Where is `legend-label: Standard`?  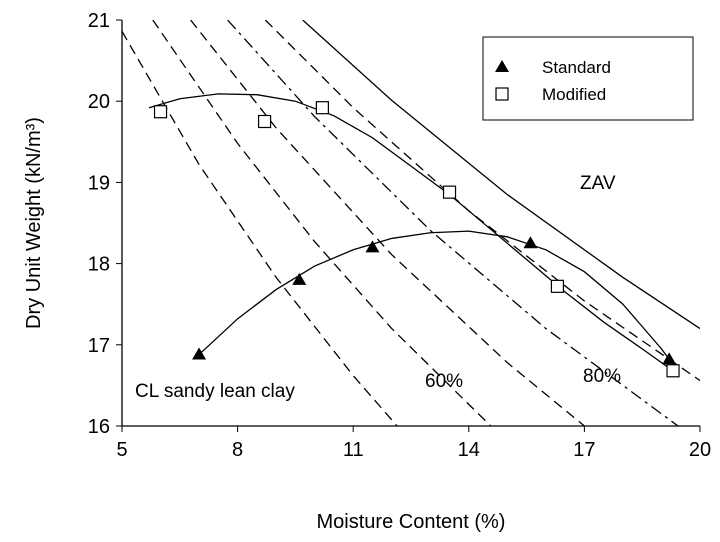
legend-label: Standard is located at coordinates (576, 67).